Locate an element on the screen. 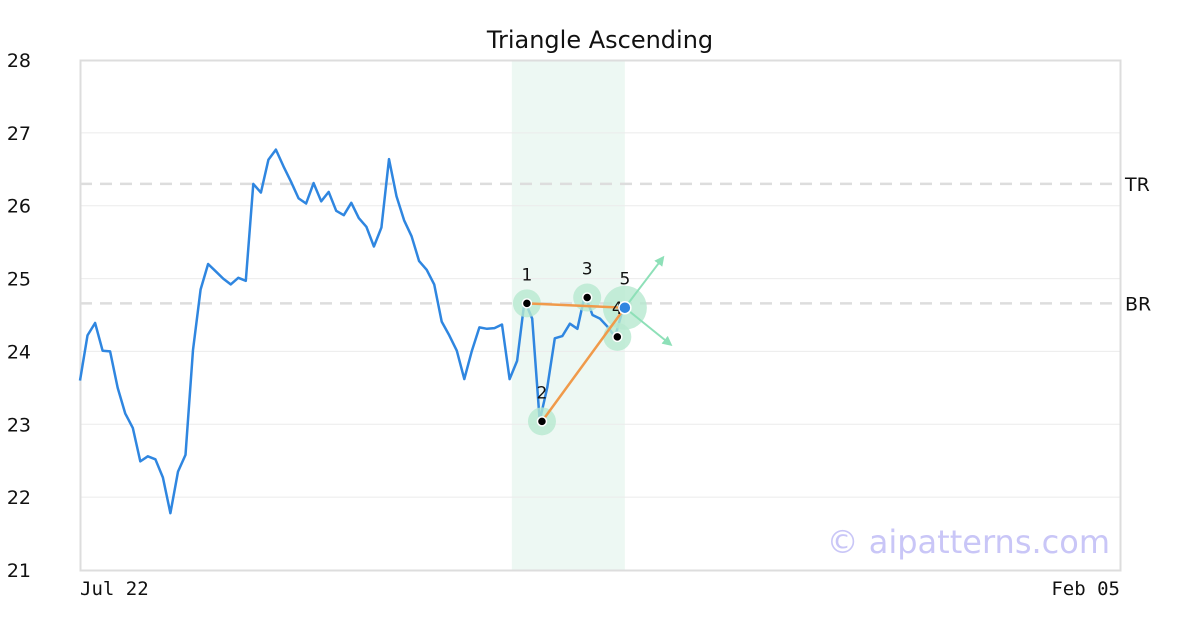  y-tick-label: 22 is located at coordinates (19, 498).